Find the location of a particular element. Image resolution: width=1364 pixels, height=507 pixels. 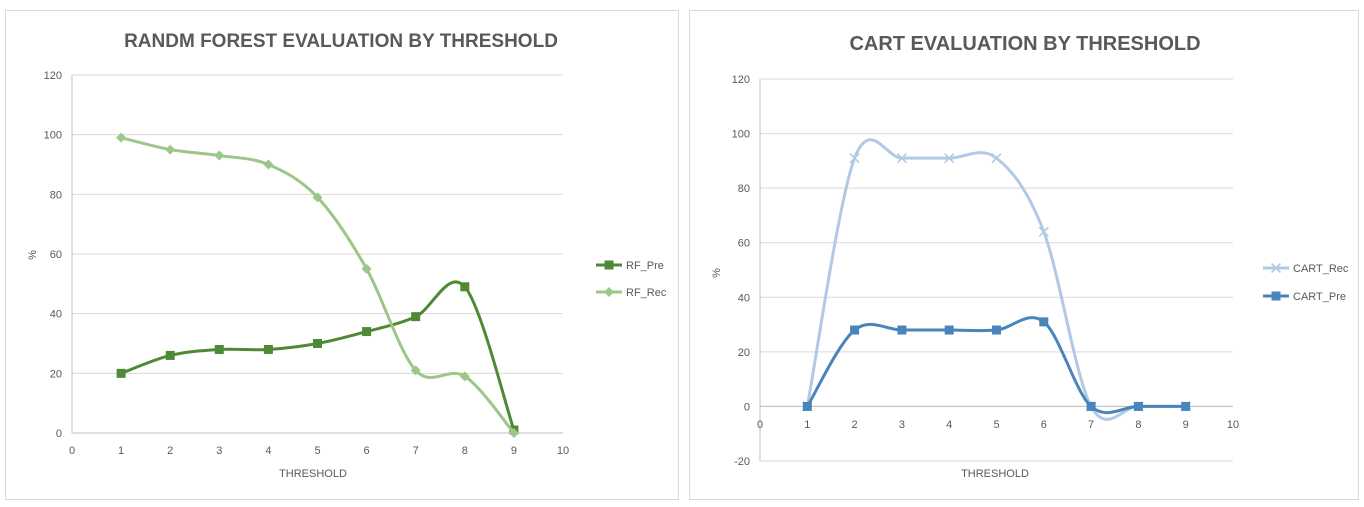

RF_Pre-series is located at coordinates (317, 357).